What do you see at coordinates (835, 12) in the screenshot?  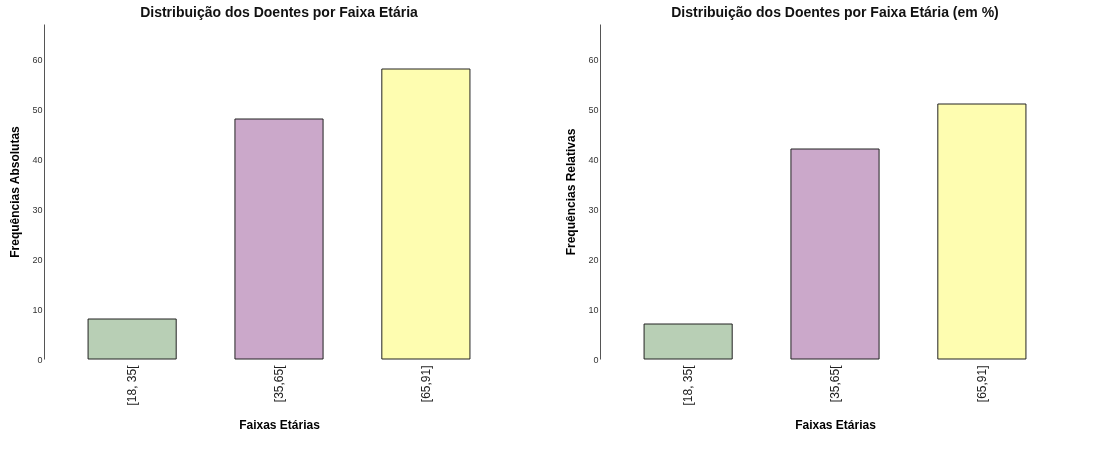 I see `chart-title: Distribuição dos Doentes por Faixa Etária (em %)` at bounding box center [835, 12].